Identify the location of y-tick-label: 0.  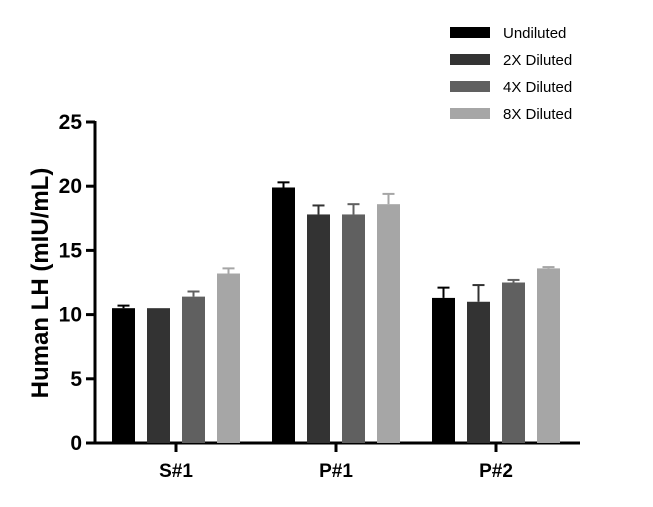
(76, 443).